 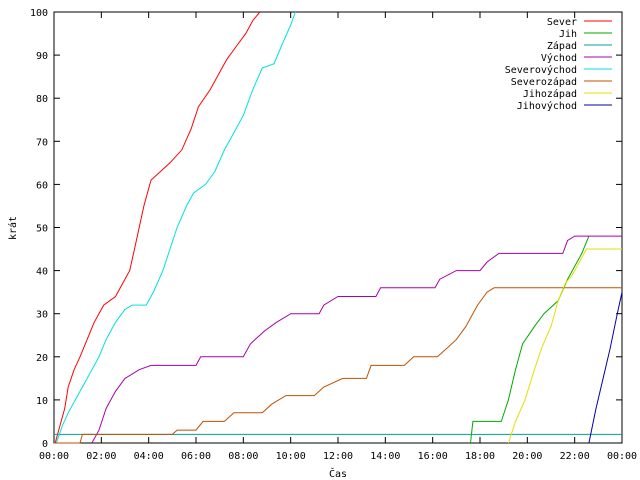 What do you see at coordinates (42, 142) in the screenshot?
I see `y-tick-label: 70` at bounding box center [42, 142].